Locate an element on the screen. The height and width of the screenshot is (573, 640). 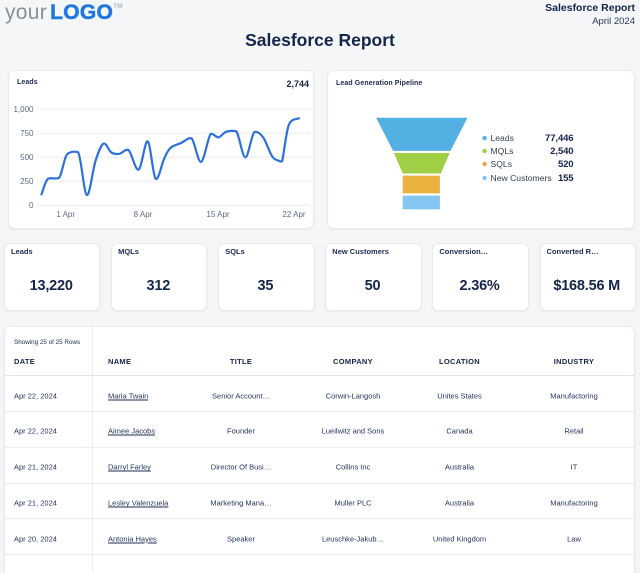
svg-text: Leads is located at coordinates (501, 138).